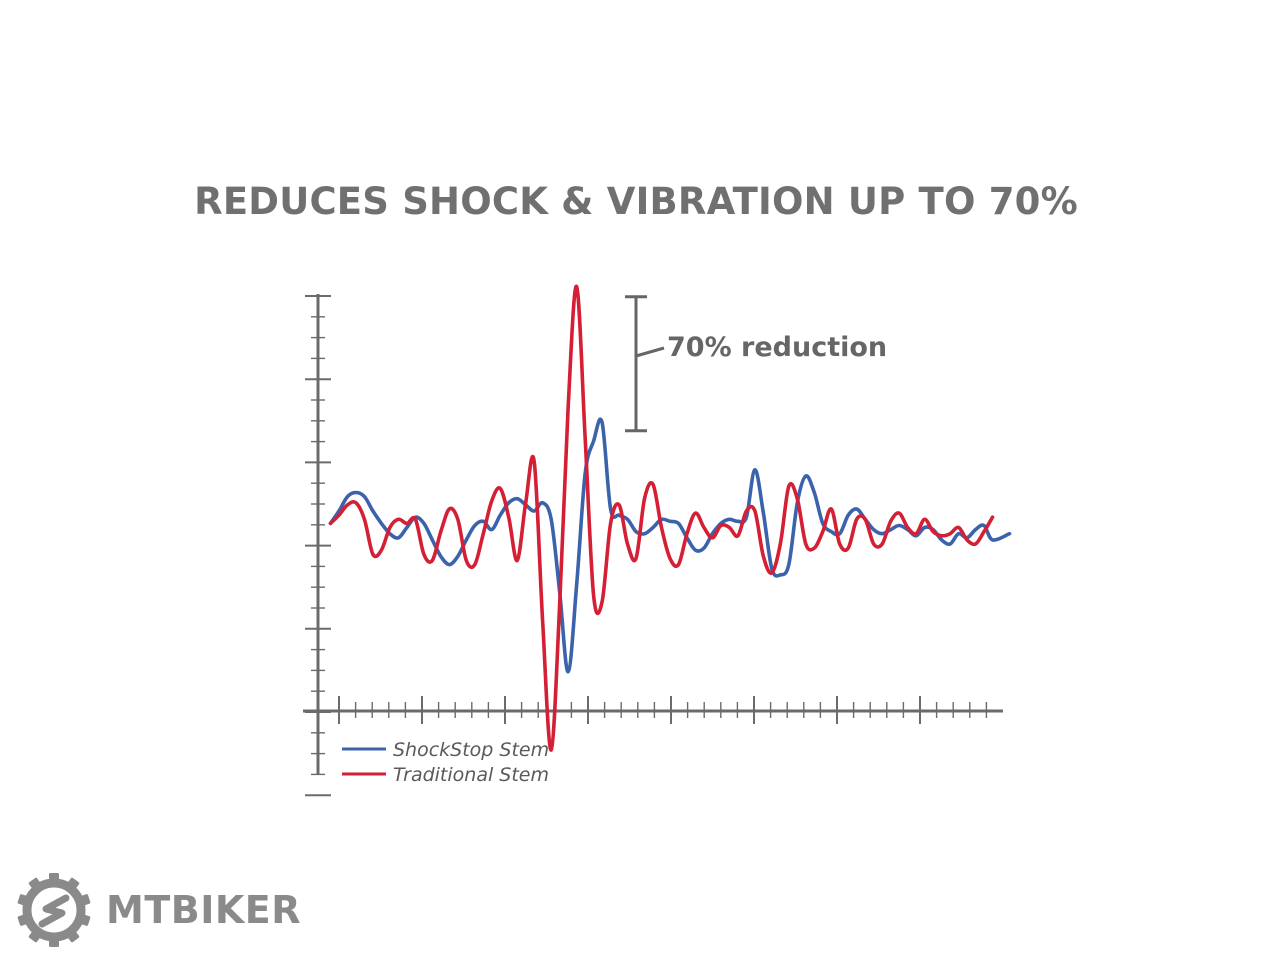 This screenshot has height=960, width=1280. I want to click on legend-label-traditional: Traditional Stem, so click(471, 775).